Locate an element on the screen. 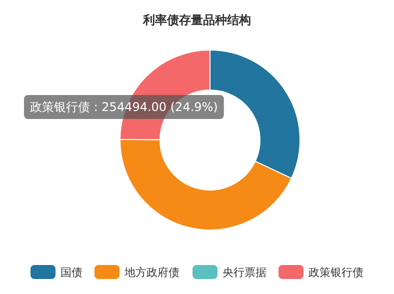  legend-label: 国债 is located at coordinates (71, 272).